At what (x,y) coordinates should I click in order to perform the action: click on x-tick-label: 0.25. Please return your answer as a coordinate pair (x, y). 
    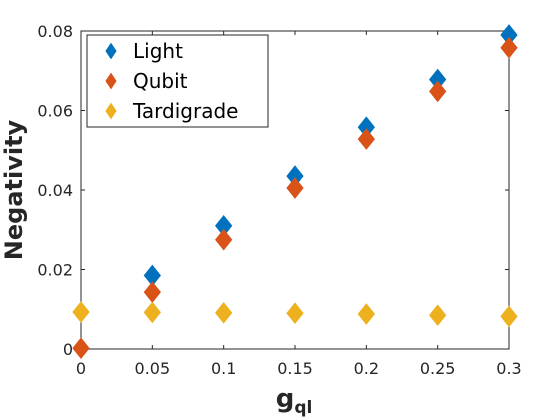
    Looking at the image, I should click on (438, 368).